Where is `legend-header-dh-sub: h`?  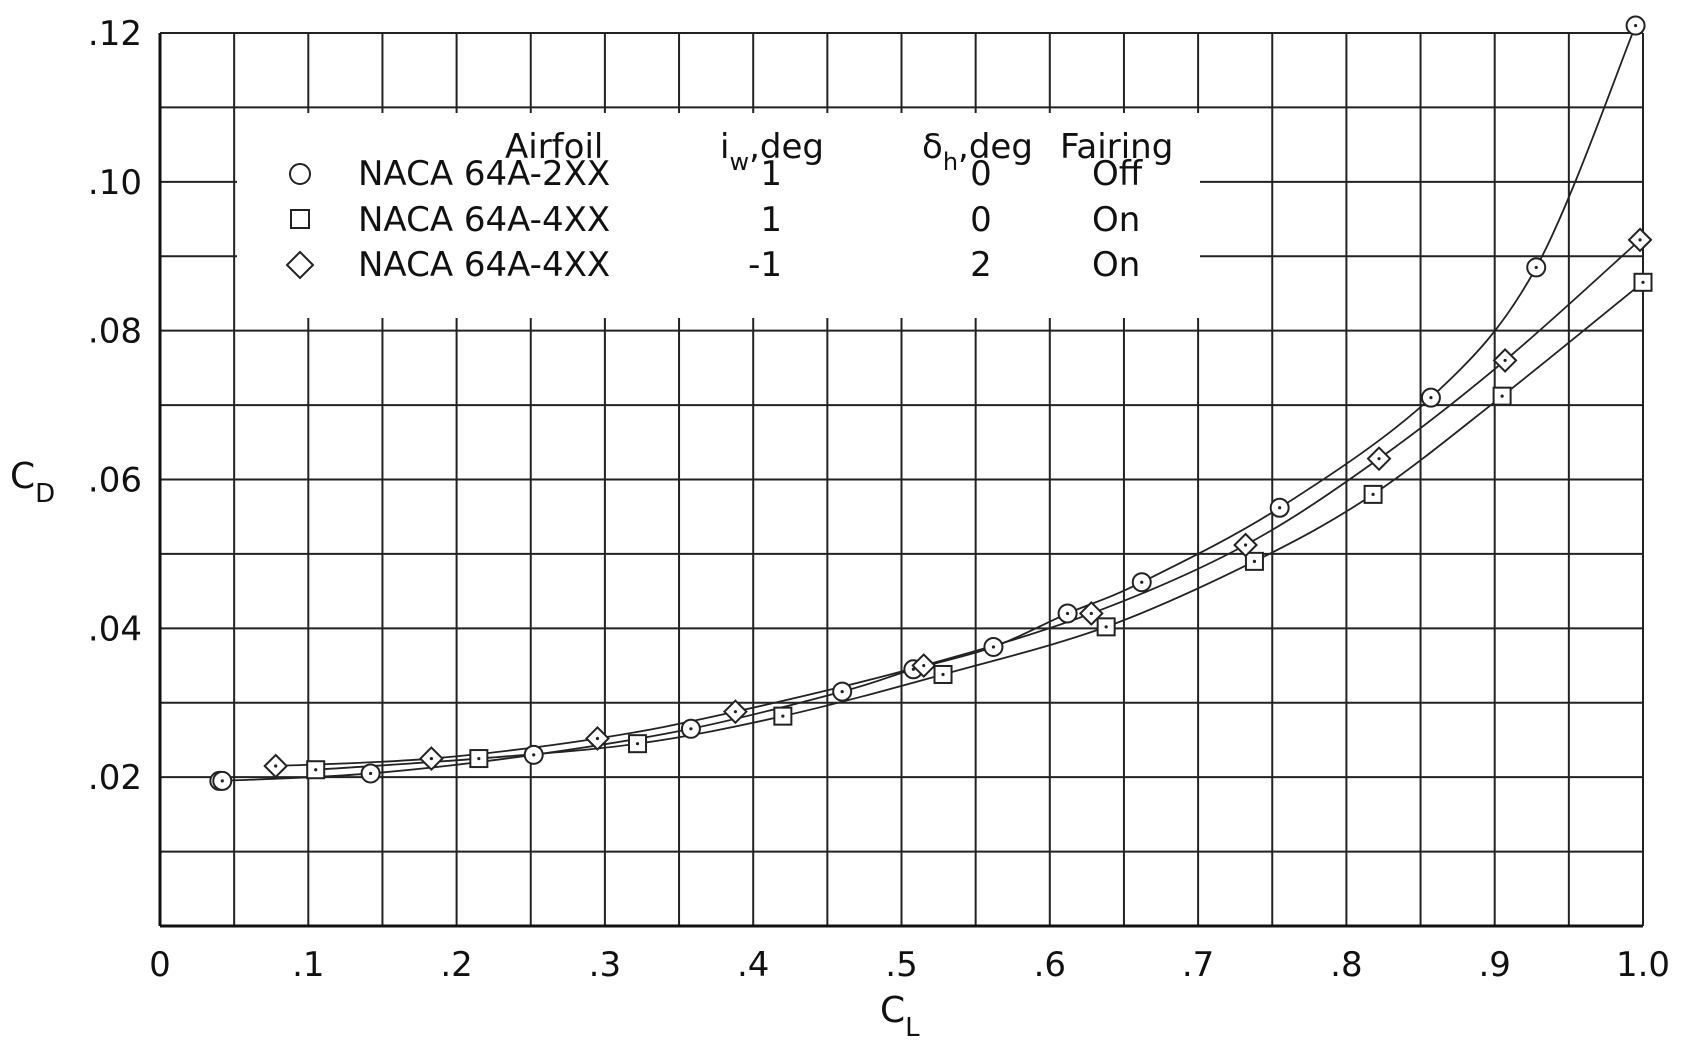
legend-header-dh-sub: h is located at coordinates (950, 162).